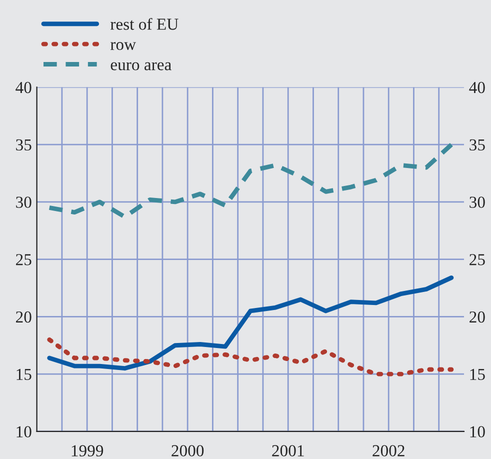 The image size is (491, 459). What do you see at coordinates (477, 374) in the screenshot?
I see `y2-tick-label: 15` at bounding box center [477, 374].